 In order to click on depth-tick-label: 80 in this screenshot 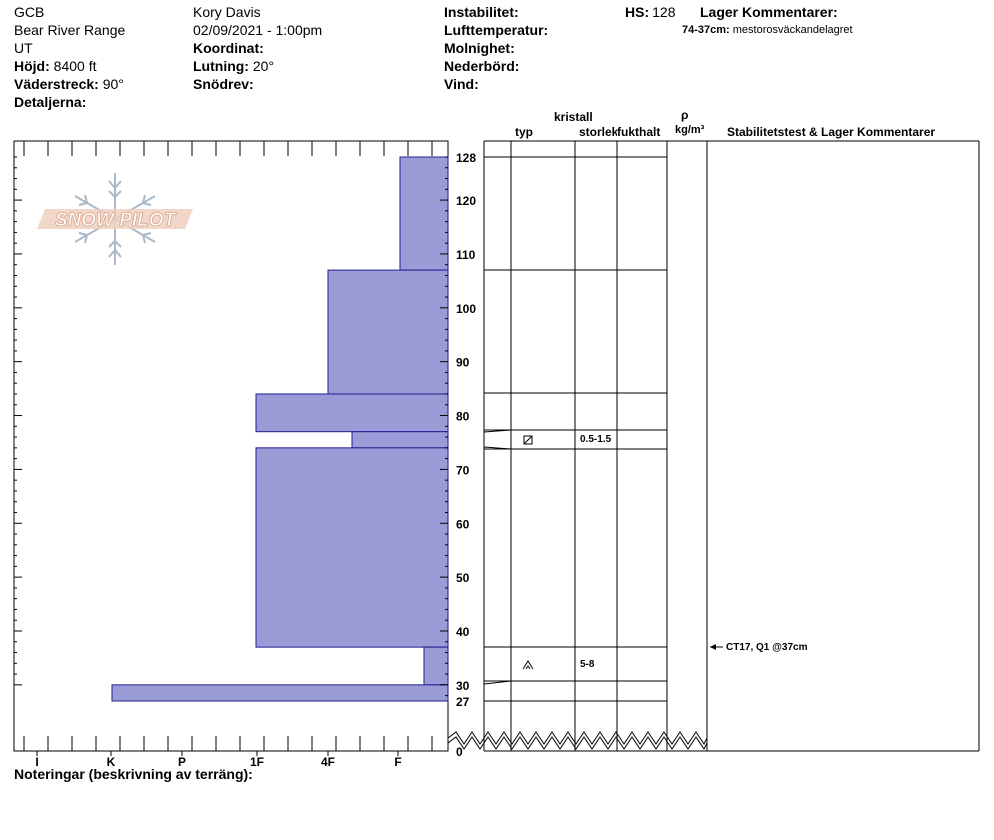, I will do `click(463, 417)`.